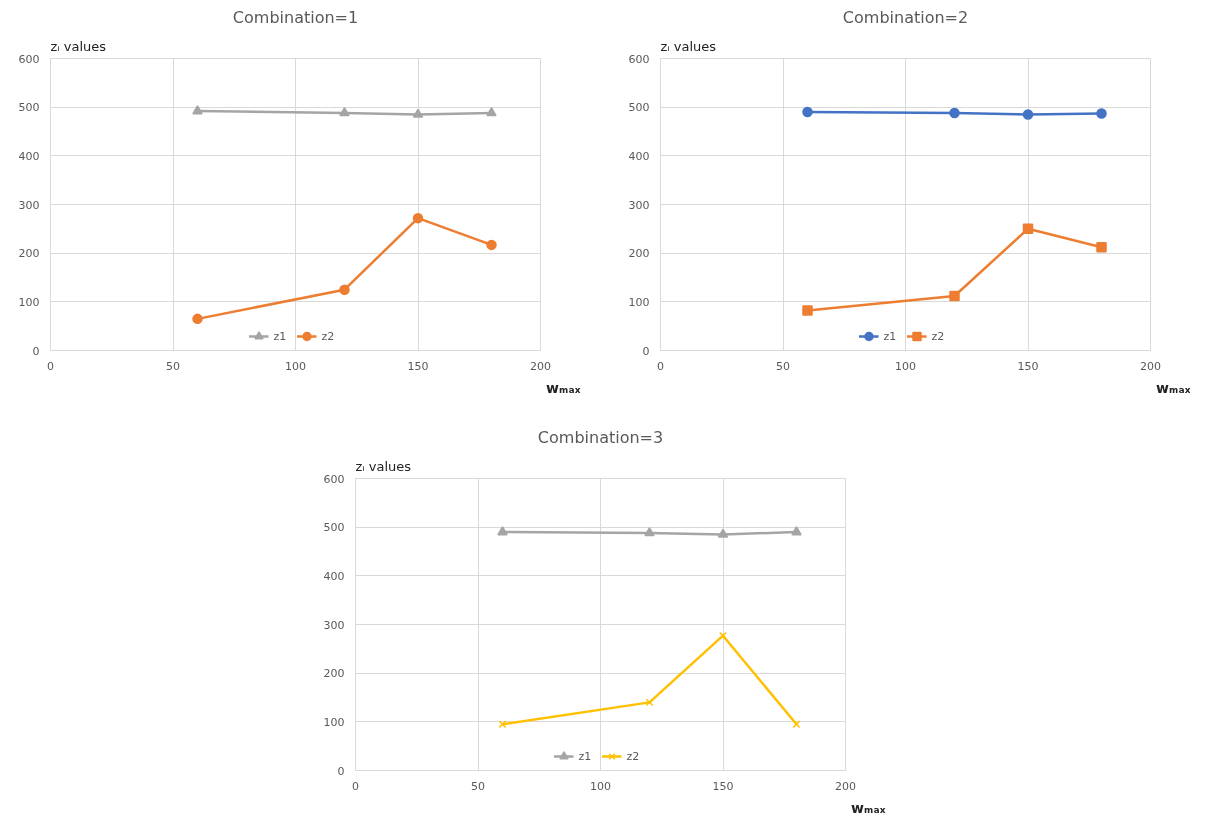  I want to click on chart-title: Combination=2, so click(905, 17).